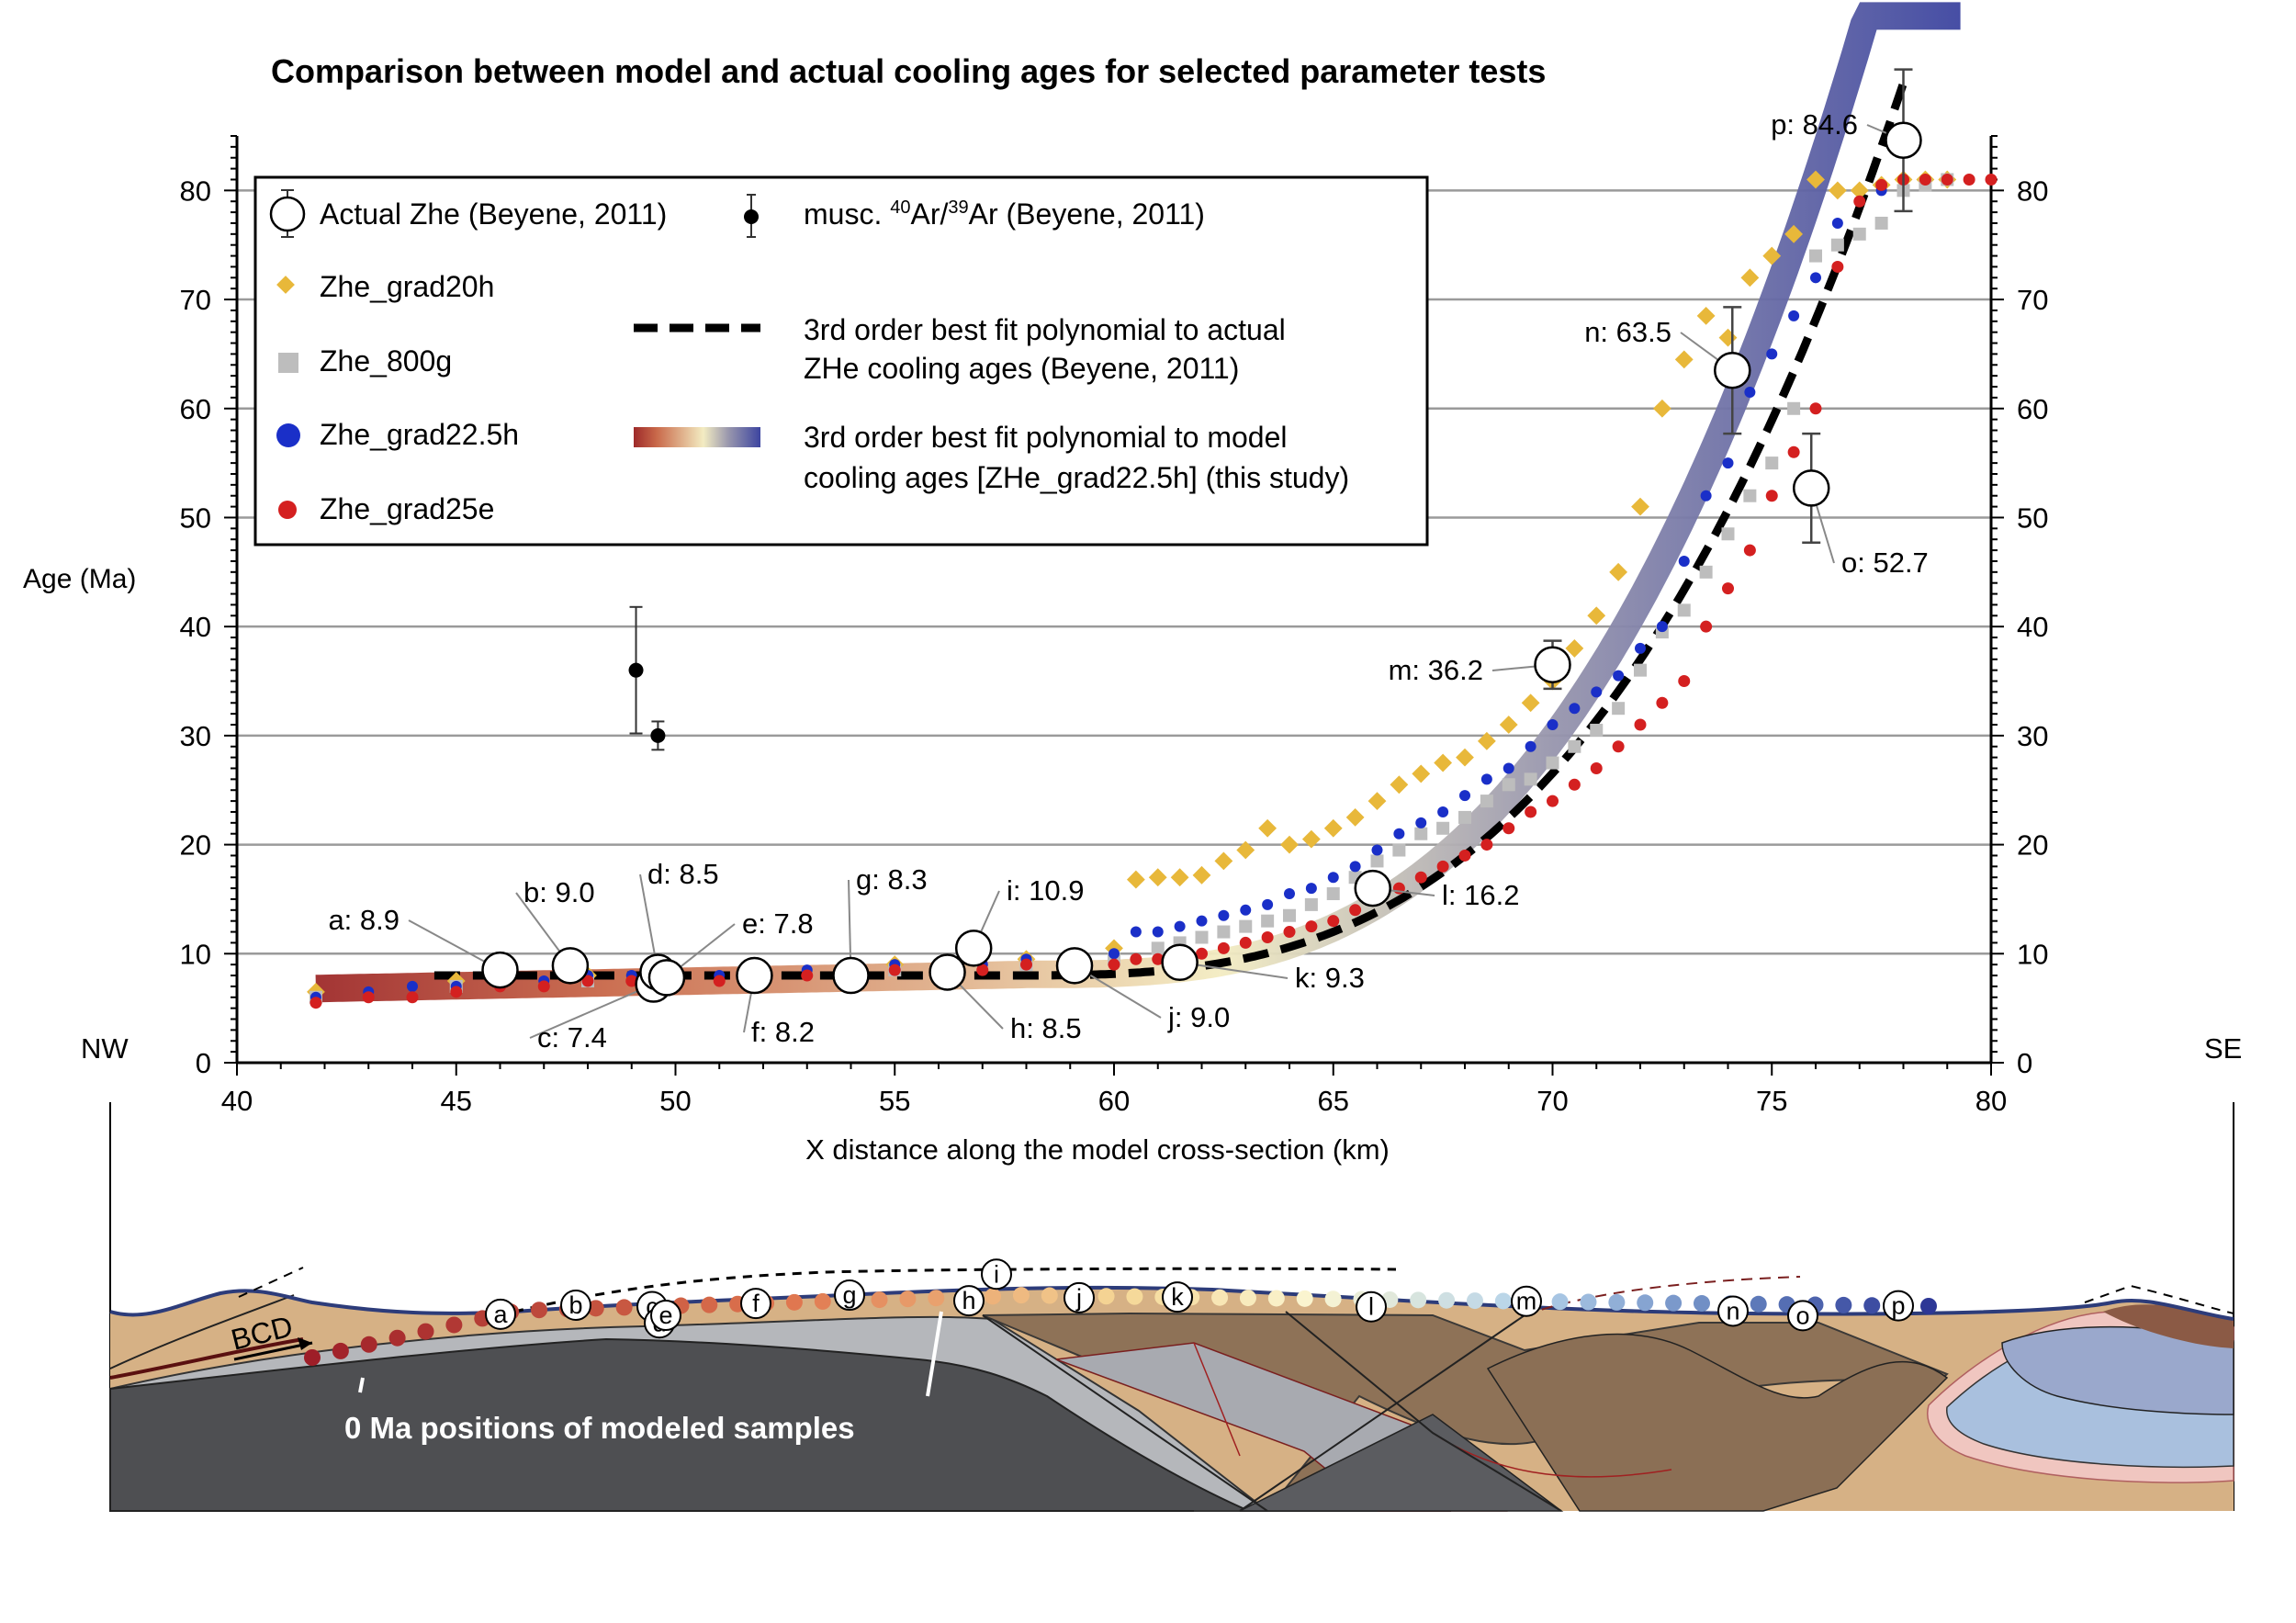  Describe the element at coordinates (679, 1424) in the screenshot. I see `section-dark-grey-unit` at that location.